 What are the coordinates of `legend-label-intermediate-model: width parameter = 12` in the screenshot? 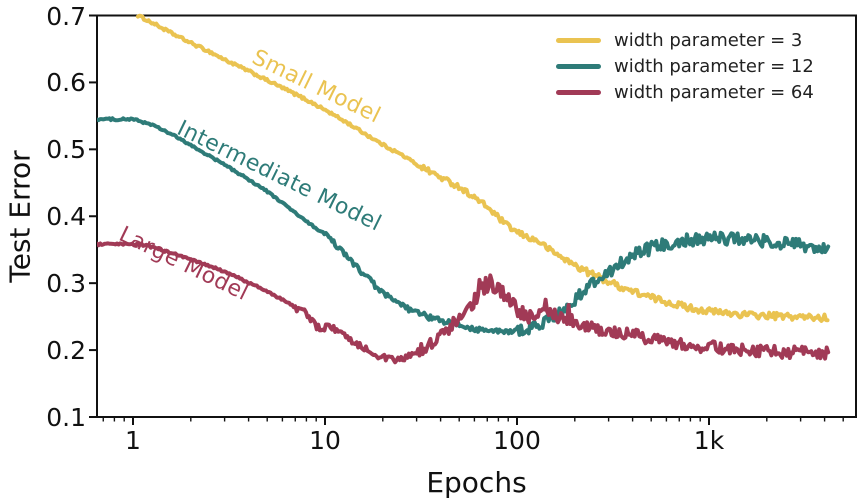 It's located at (714, 66).